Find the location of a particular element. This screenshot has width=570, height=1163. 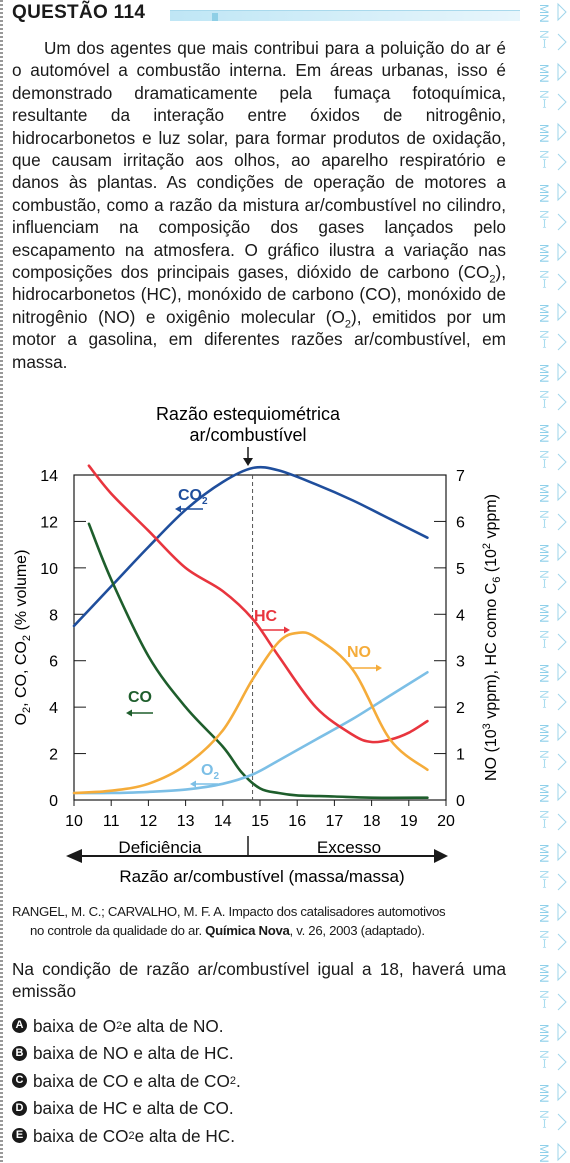

series-label-hc: HC is located at coordinates (266, 616).